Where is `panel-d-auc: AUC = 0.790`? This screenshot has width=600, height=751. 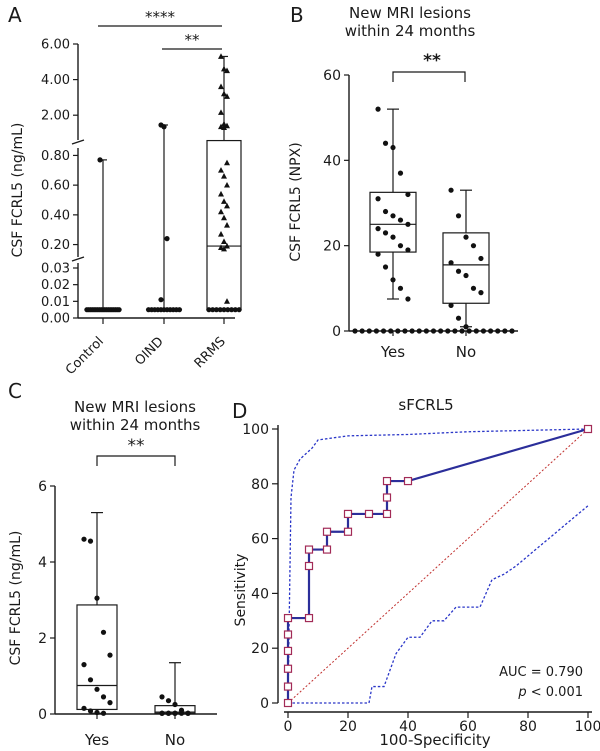
panel-d-auc: AUC = 0.790 is located at coordinates (541, 672).